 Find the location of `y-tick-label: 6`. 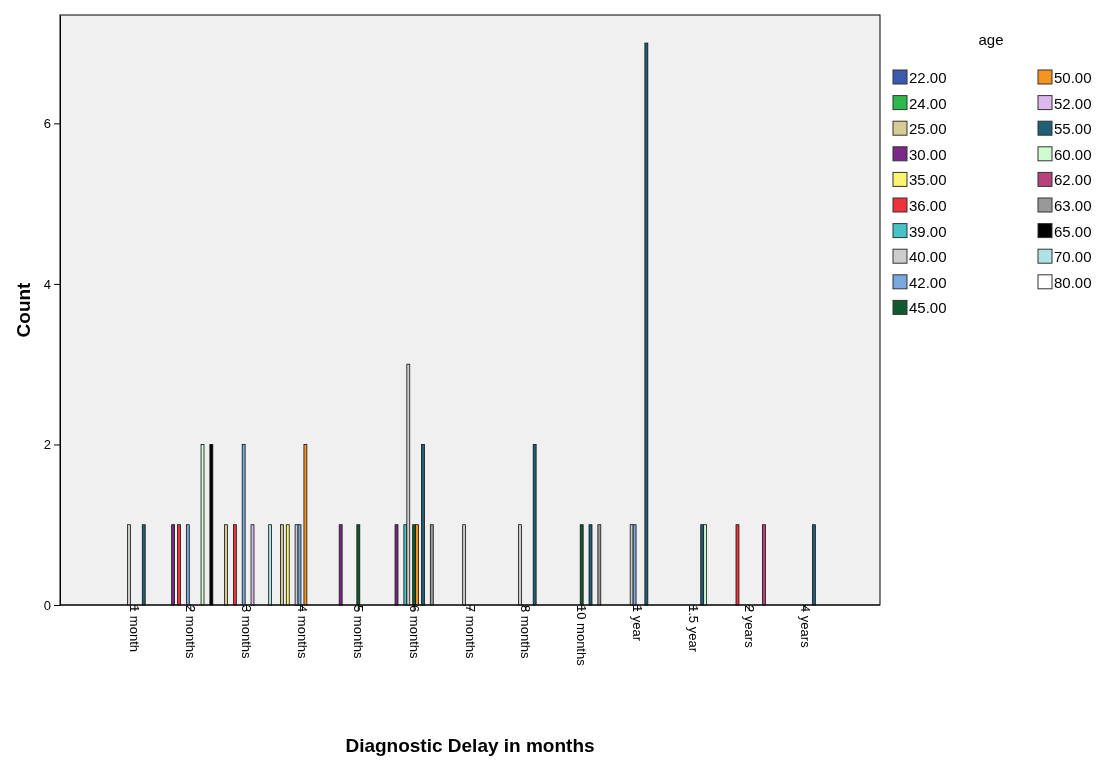

y-tick-label: 6 is located at coordinates (47, 124).